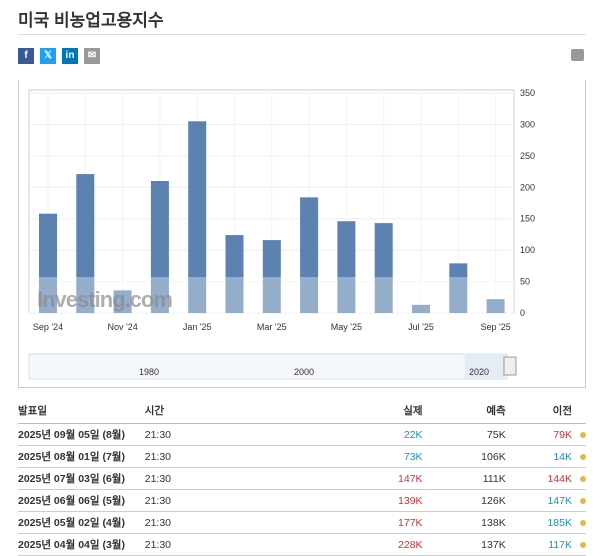 The height and width of the screenshot is (556, 600). I want to click on column-header: 시간, so click(242, 412).